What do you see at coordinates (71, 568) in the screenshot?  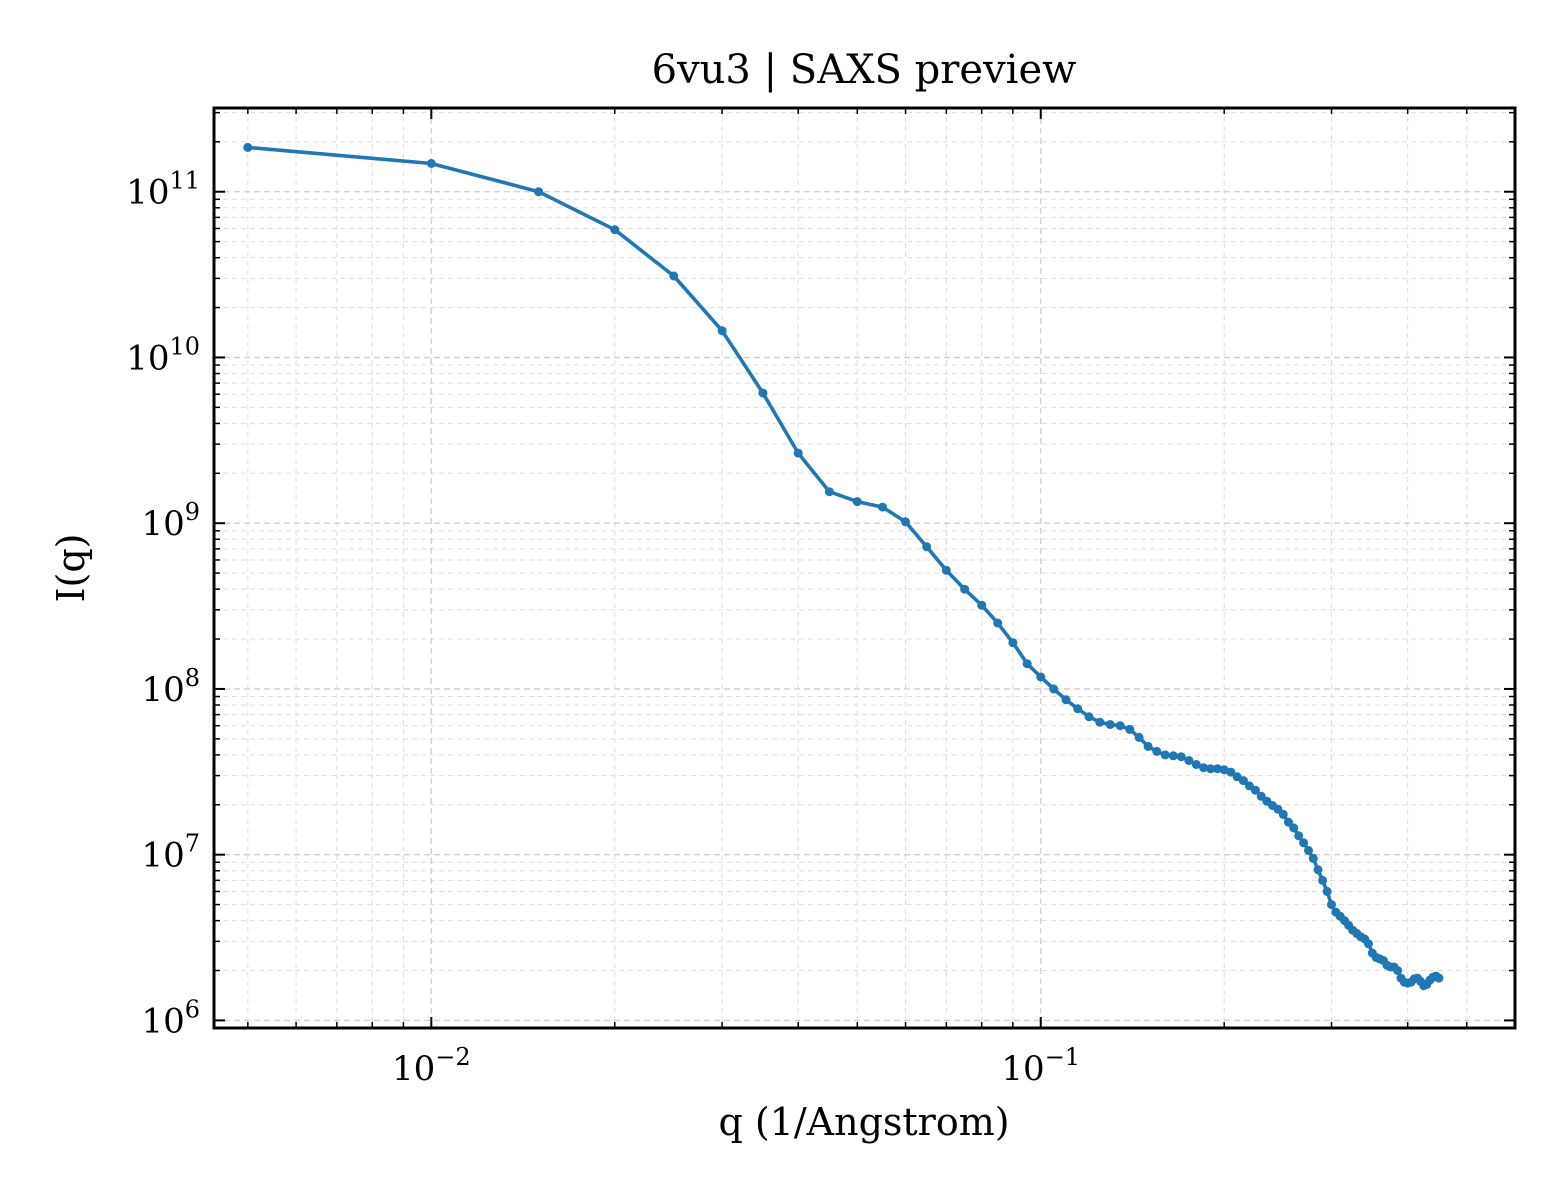 I see `y-axis-label: I(q)` at bounding box center [71, 568].